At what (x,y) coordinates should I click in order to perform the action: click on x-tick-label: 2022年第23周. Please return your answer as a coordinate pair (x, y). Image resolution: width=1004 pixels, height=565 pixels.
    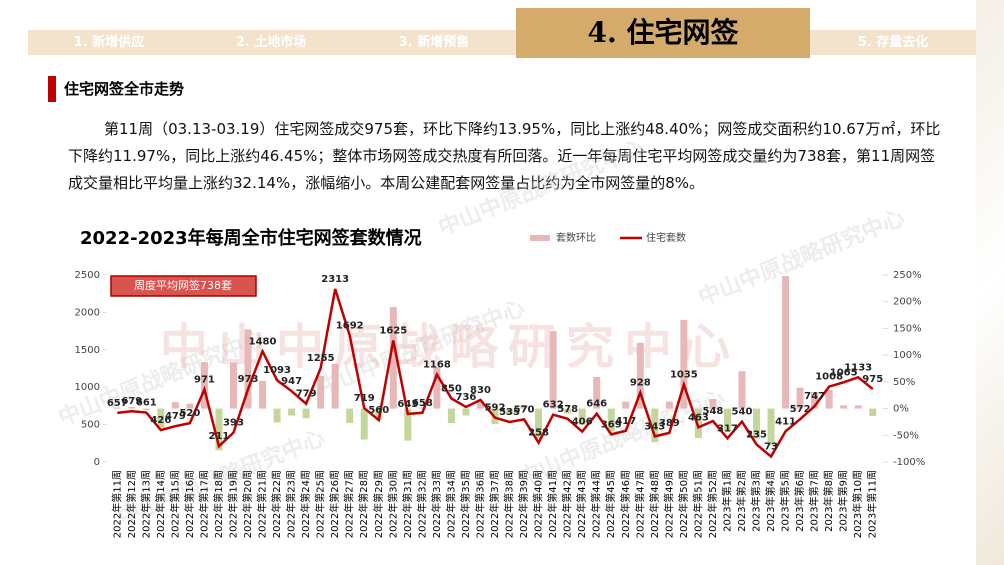
    Looking at the image, I should click on (291, 504).